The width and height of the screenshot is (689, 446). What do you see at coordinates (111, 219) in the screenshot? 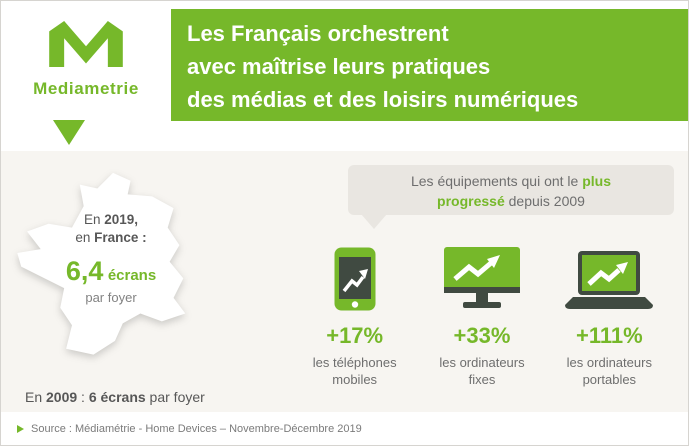
I see `stat-2019-line-1: En 2019,` at bounding box center [111, 219].